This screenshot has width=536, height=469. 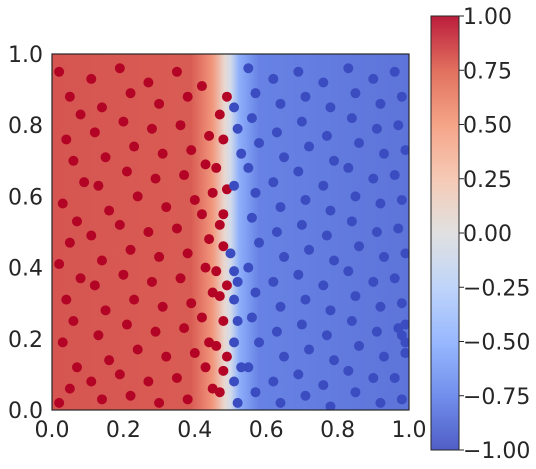 What do you see at coordinates (487, 180) in the screenshot?
I see `colorbar-tick-label: 0.25` at bounding box center [487, 180].